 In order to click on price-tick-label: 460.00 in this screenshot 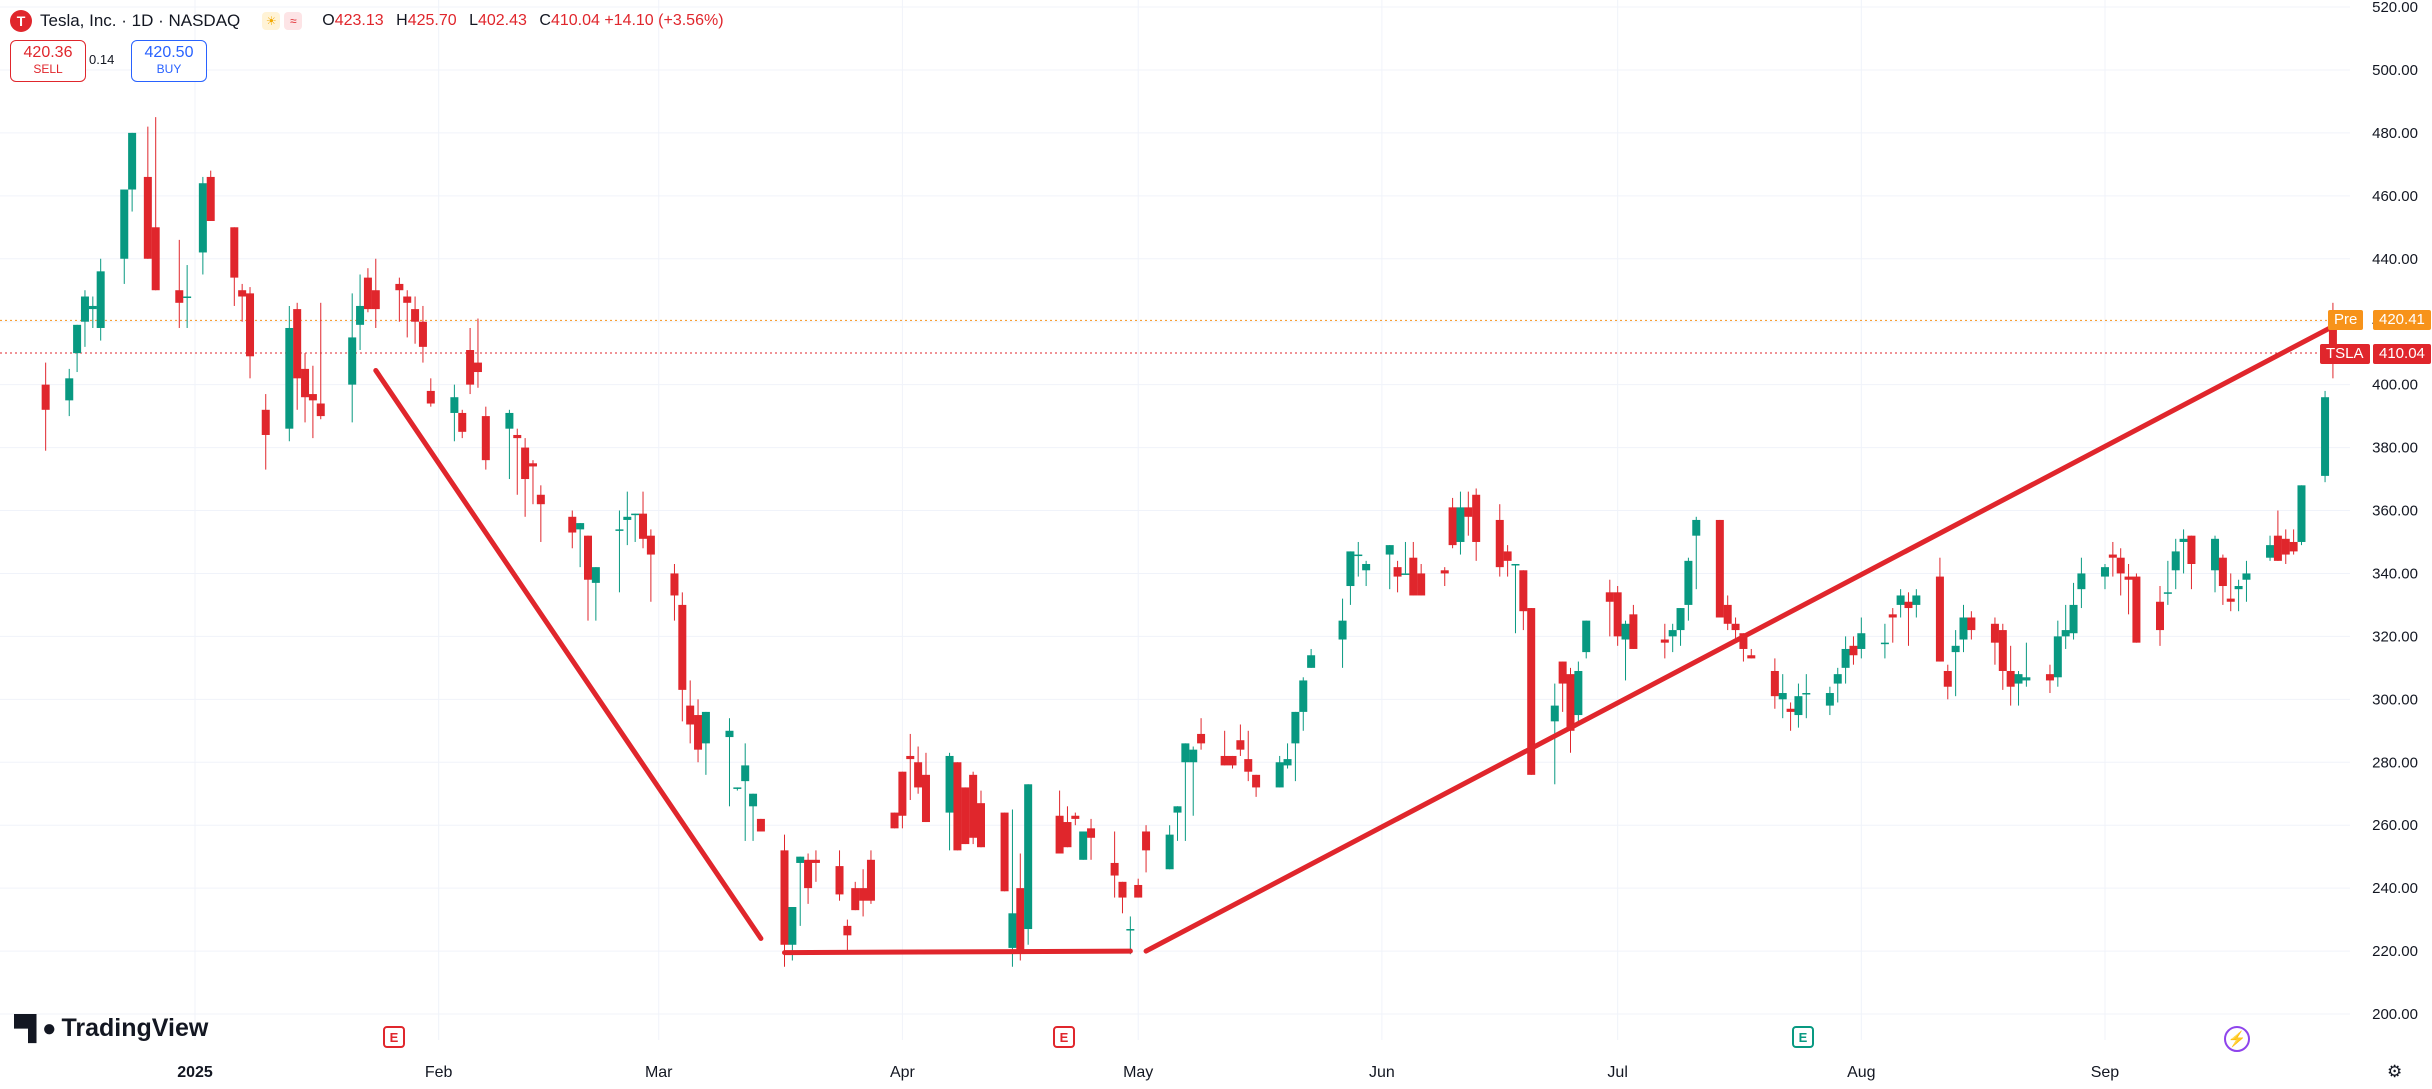, I will do `click(2395, 196)`.